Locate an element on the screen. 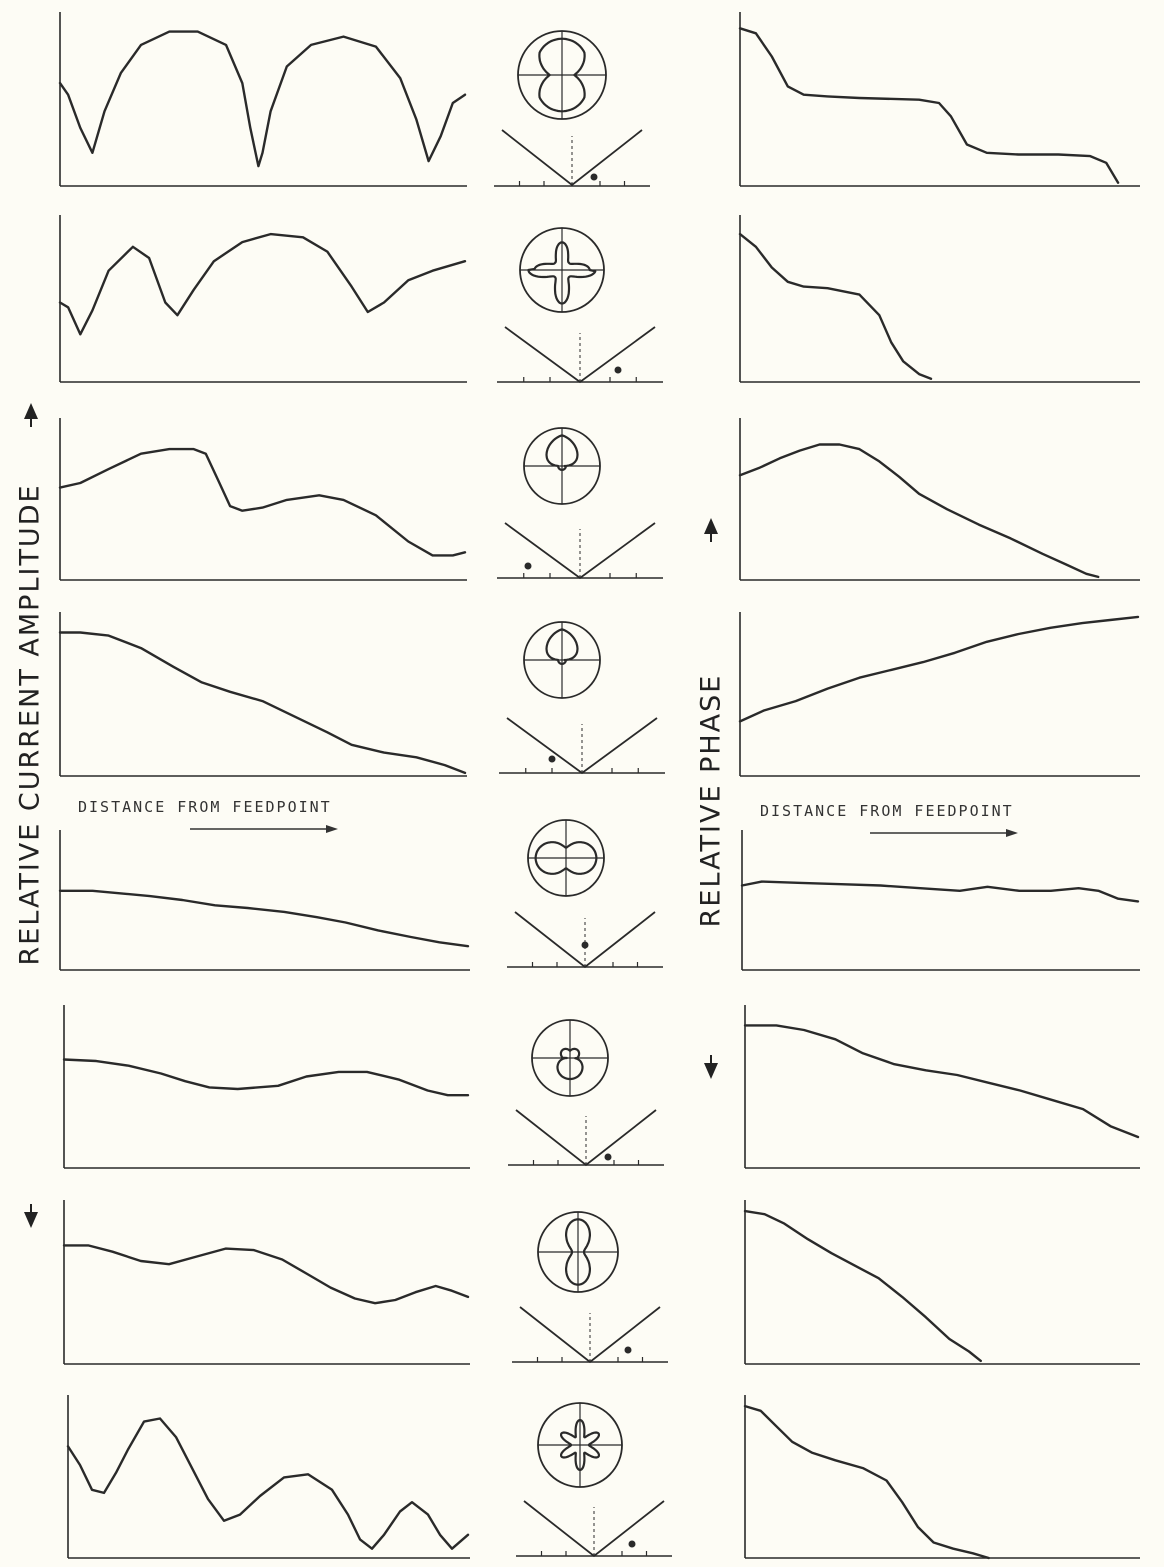  phase-axis-label: RELATIVE PHASE is located at coordinates (711, 800).